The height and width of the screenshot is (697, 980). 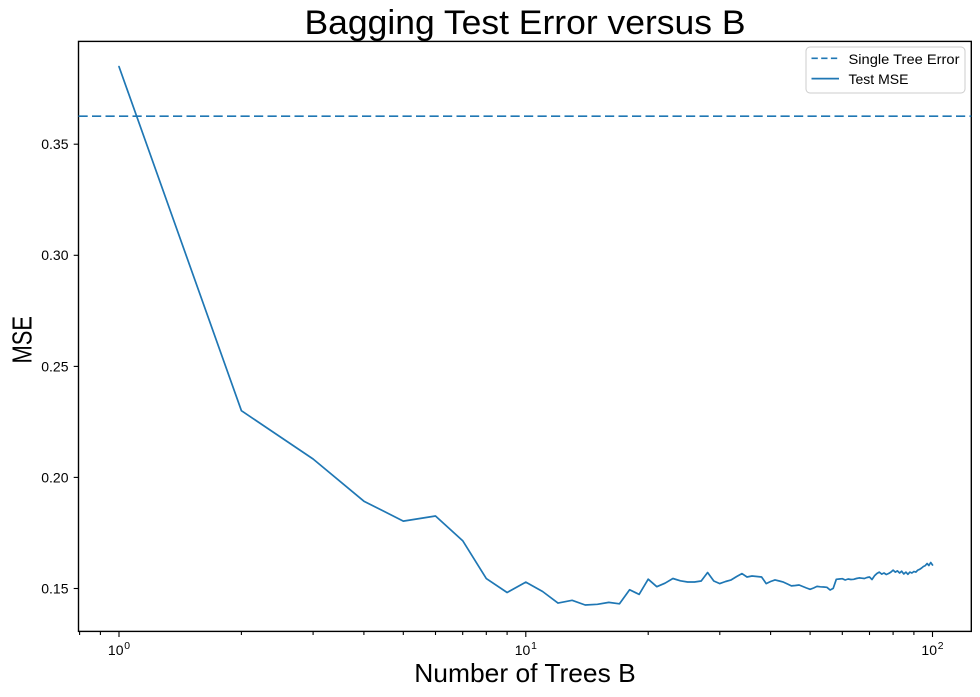 What do you see at coordinates (54, 255) in the screenshot?
I see `svg-text: 0.30` at bounding box center [54, 255].